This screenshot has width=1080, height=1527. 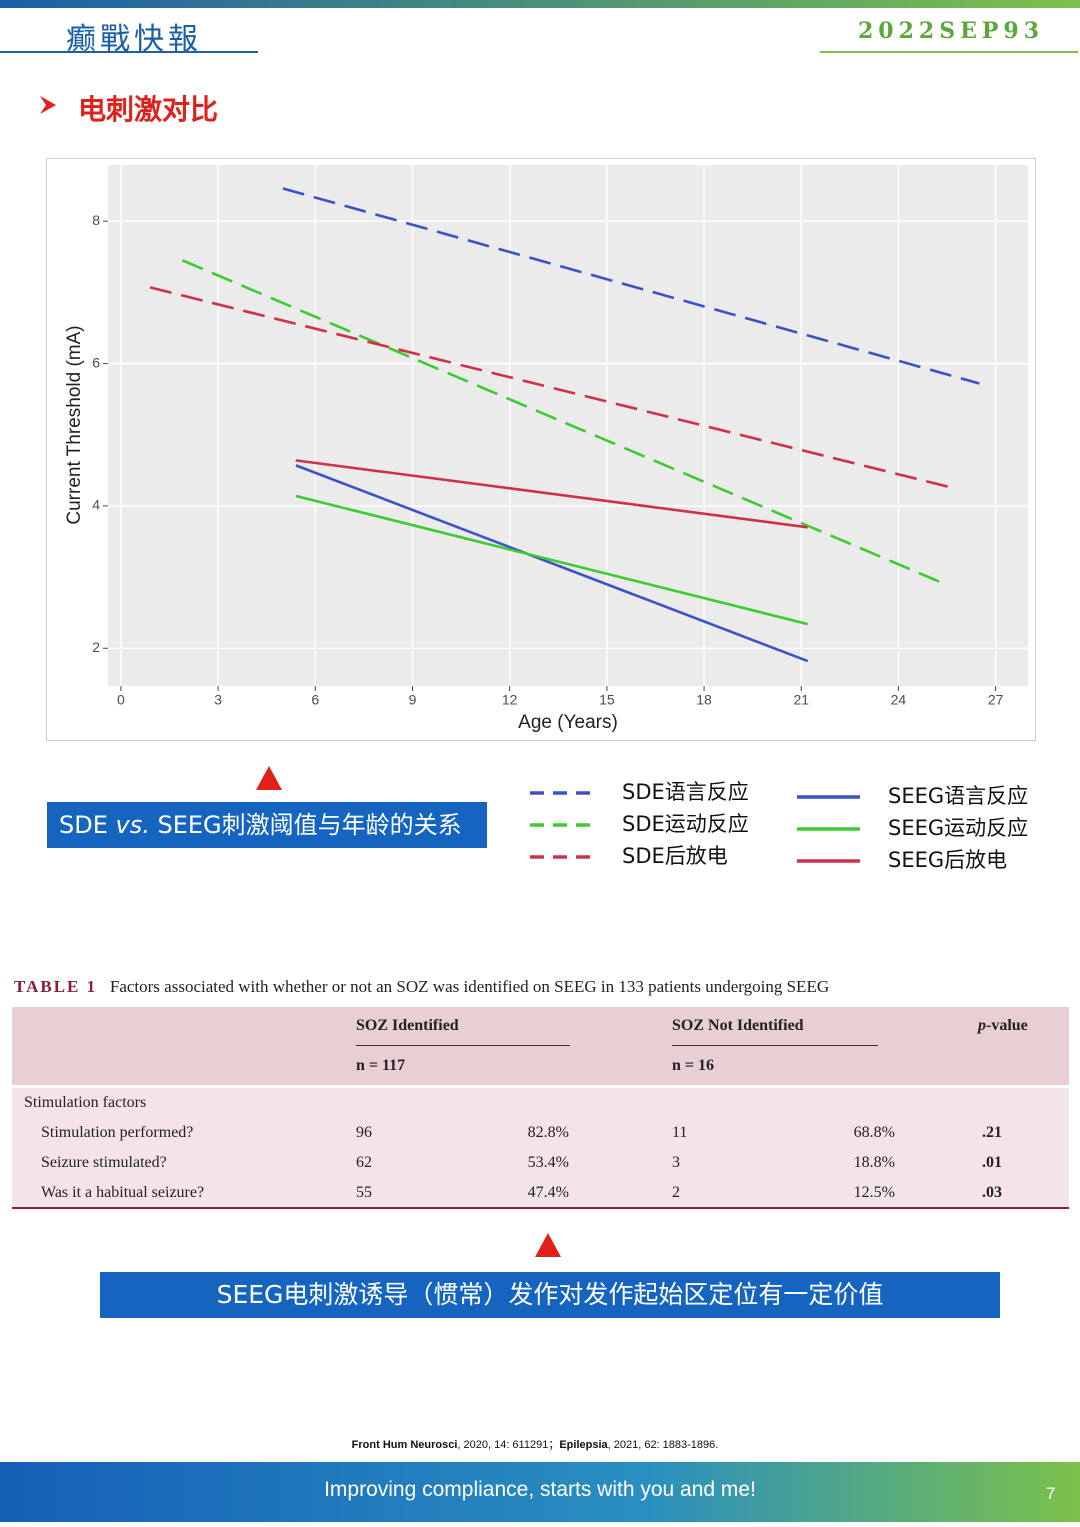 I want to click on y-tick-label: 8, so click(x=96, y=220).